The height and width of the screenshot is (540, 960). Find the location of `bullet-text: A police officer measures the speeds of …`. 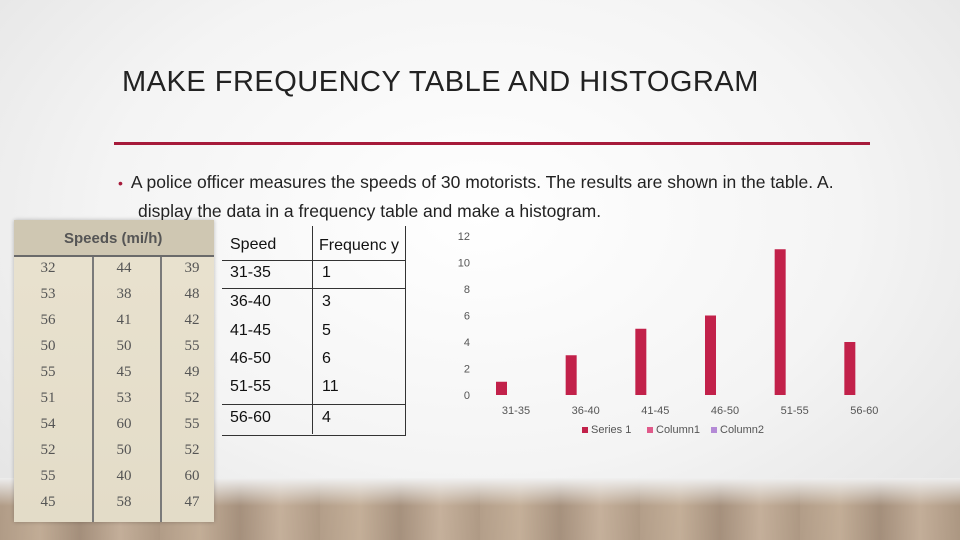

bullet-text: A police officer measures the speeds of … is located at coordinates (482, 196).